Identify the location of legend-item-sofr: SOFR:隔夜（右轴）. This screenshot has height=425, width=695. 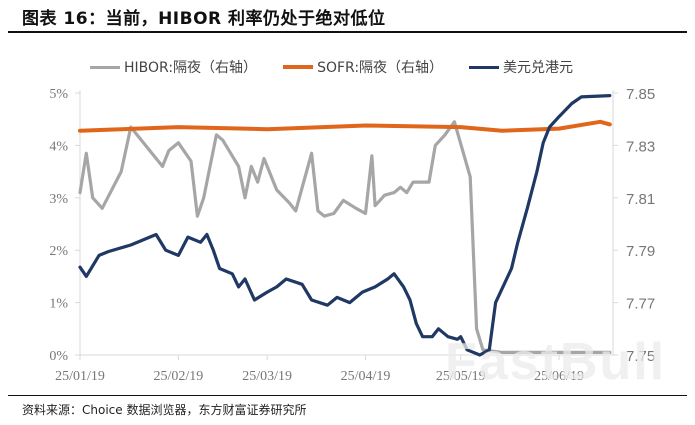
(363, 67).